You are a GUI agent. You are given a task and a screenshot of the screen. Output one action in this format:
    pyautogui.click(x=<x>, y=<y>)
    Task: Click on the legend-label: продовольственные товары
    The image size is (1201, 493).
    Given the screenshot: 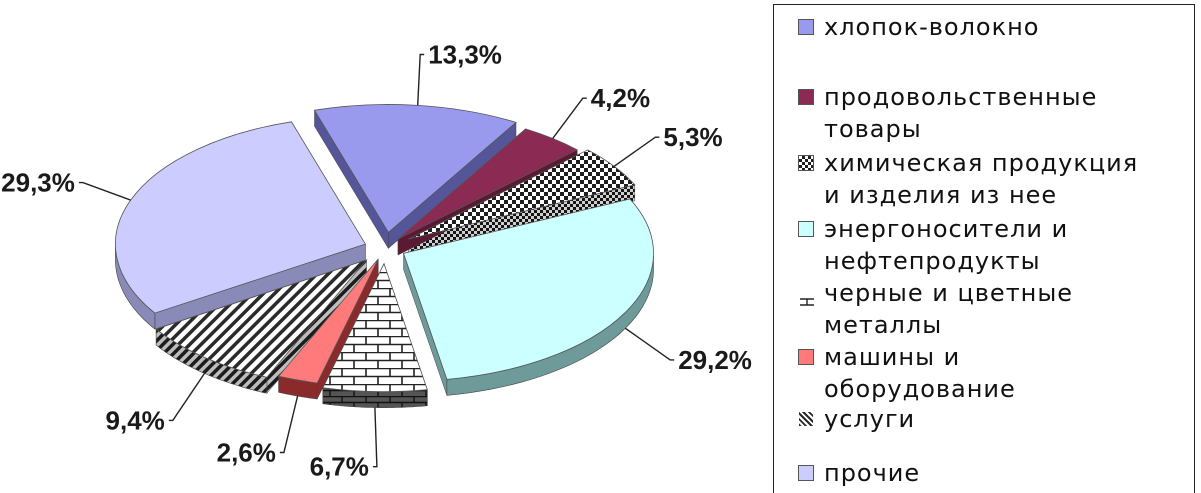 What is the action you would take?
    pyautogui.click(x=961, y=113)
    